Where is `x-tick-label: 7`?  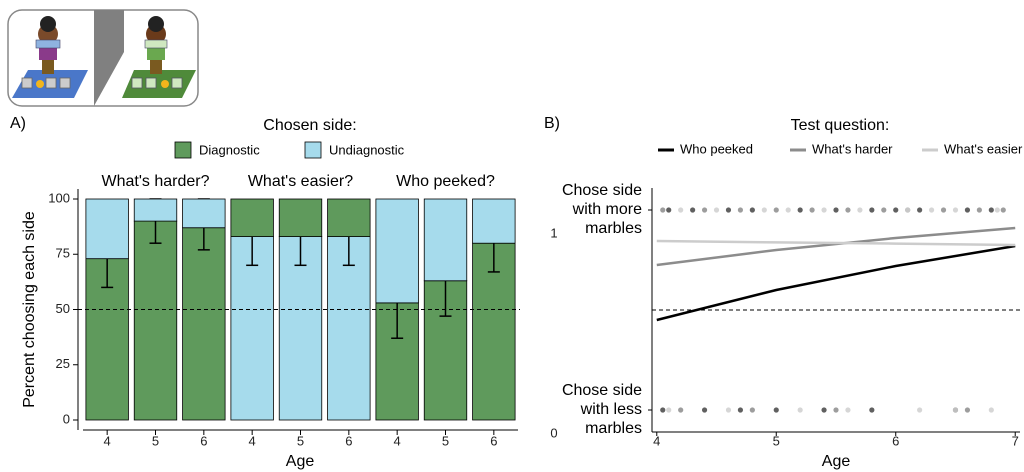
x-tick-label: 7 is located at coordinates (1015, 440).